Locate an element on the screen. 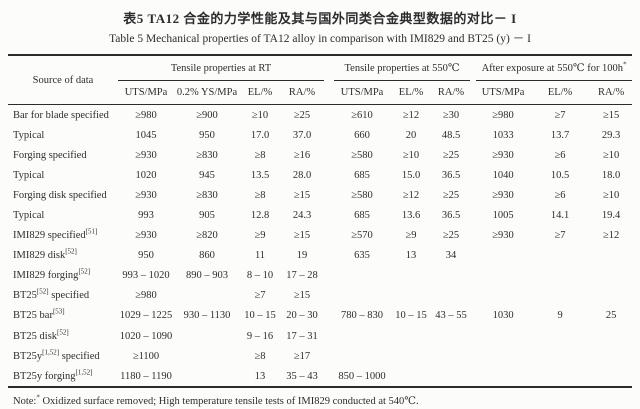  data-cell: ≥580 is located at coordinates (362, 195).